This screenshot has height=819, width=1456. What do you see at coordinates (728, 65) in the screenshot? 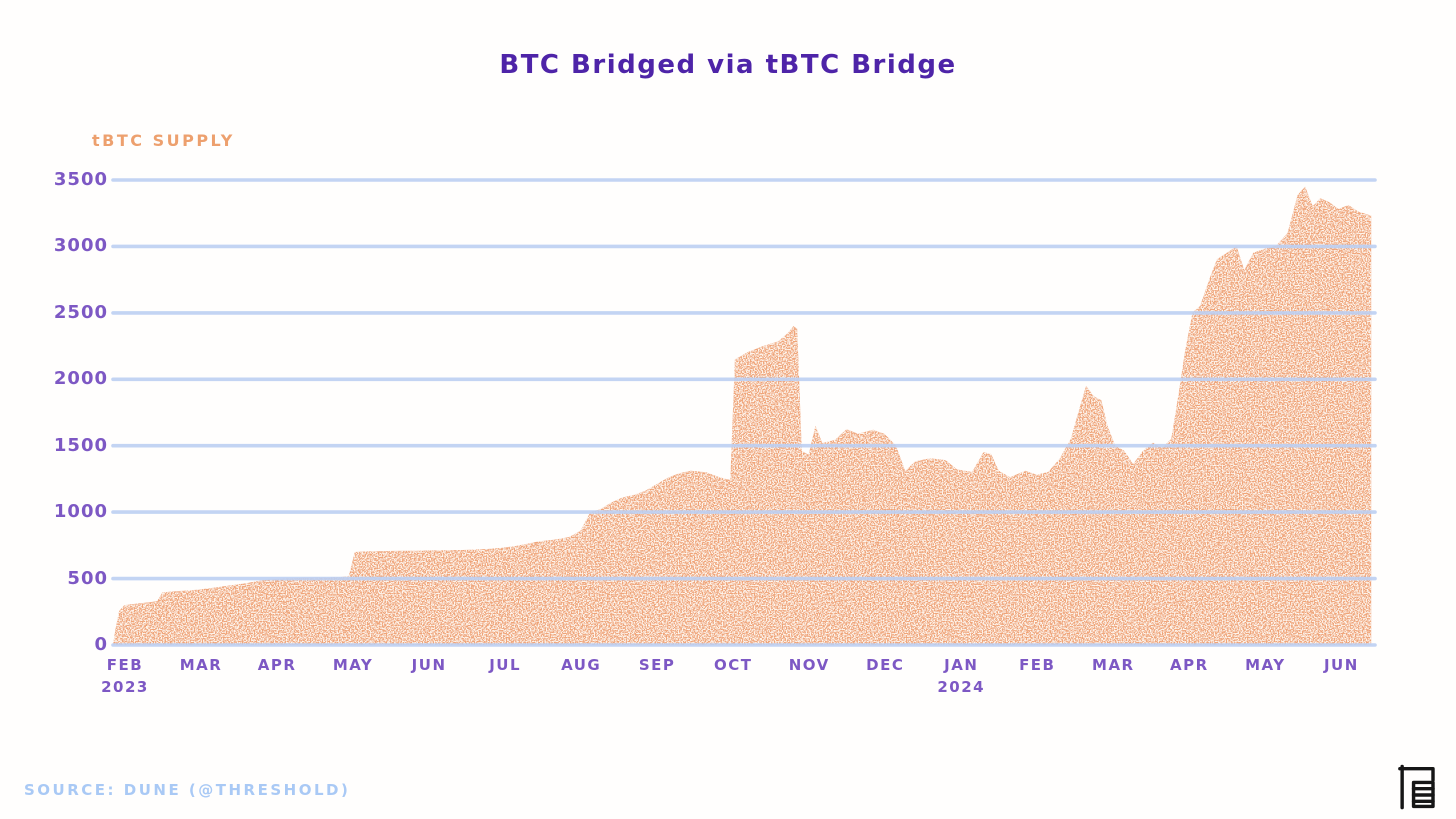
I see `chart-title: BTC Bridged via tBTC Bridge` at bounding box center [728, 65].